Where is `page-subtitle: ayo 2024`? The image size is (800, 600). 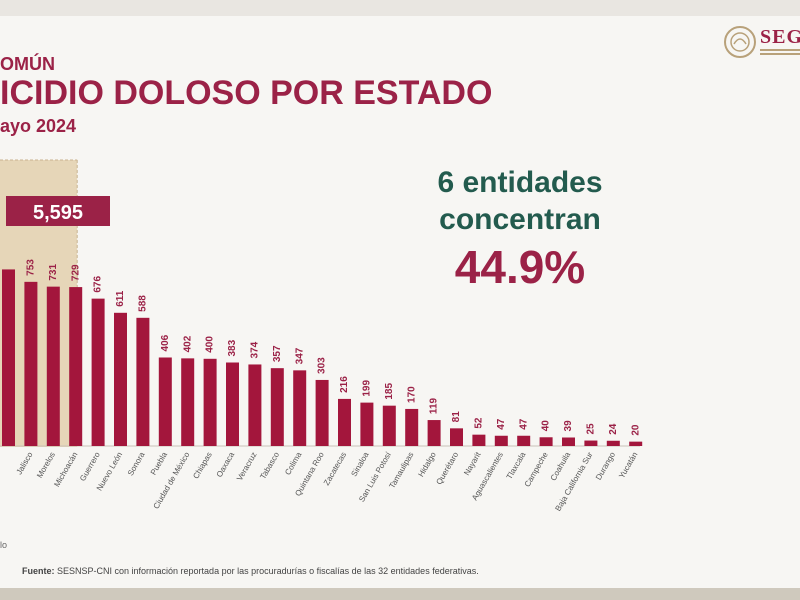
page-subtitle: ayo 2024 is located at coordinates (38, 126).